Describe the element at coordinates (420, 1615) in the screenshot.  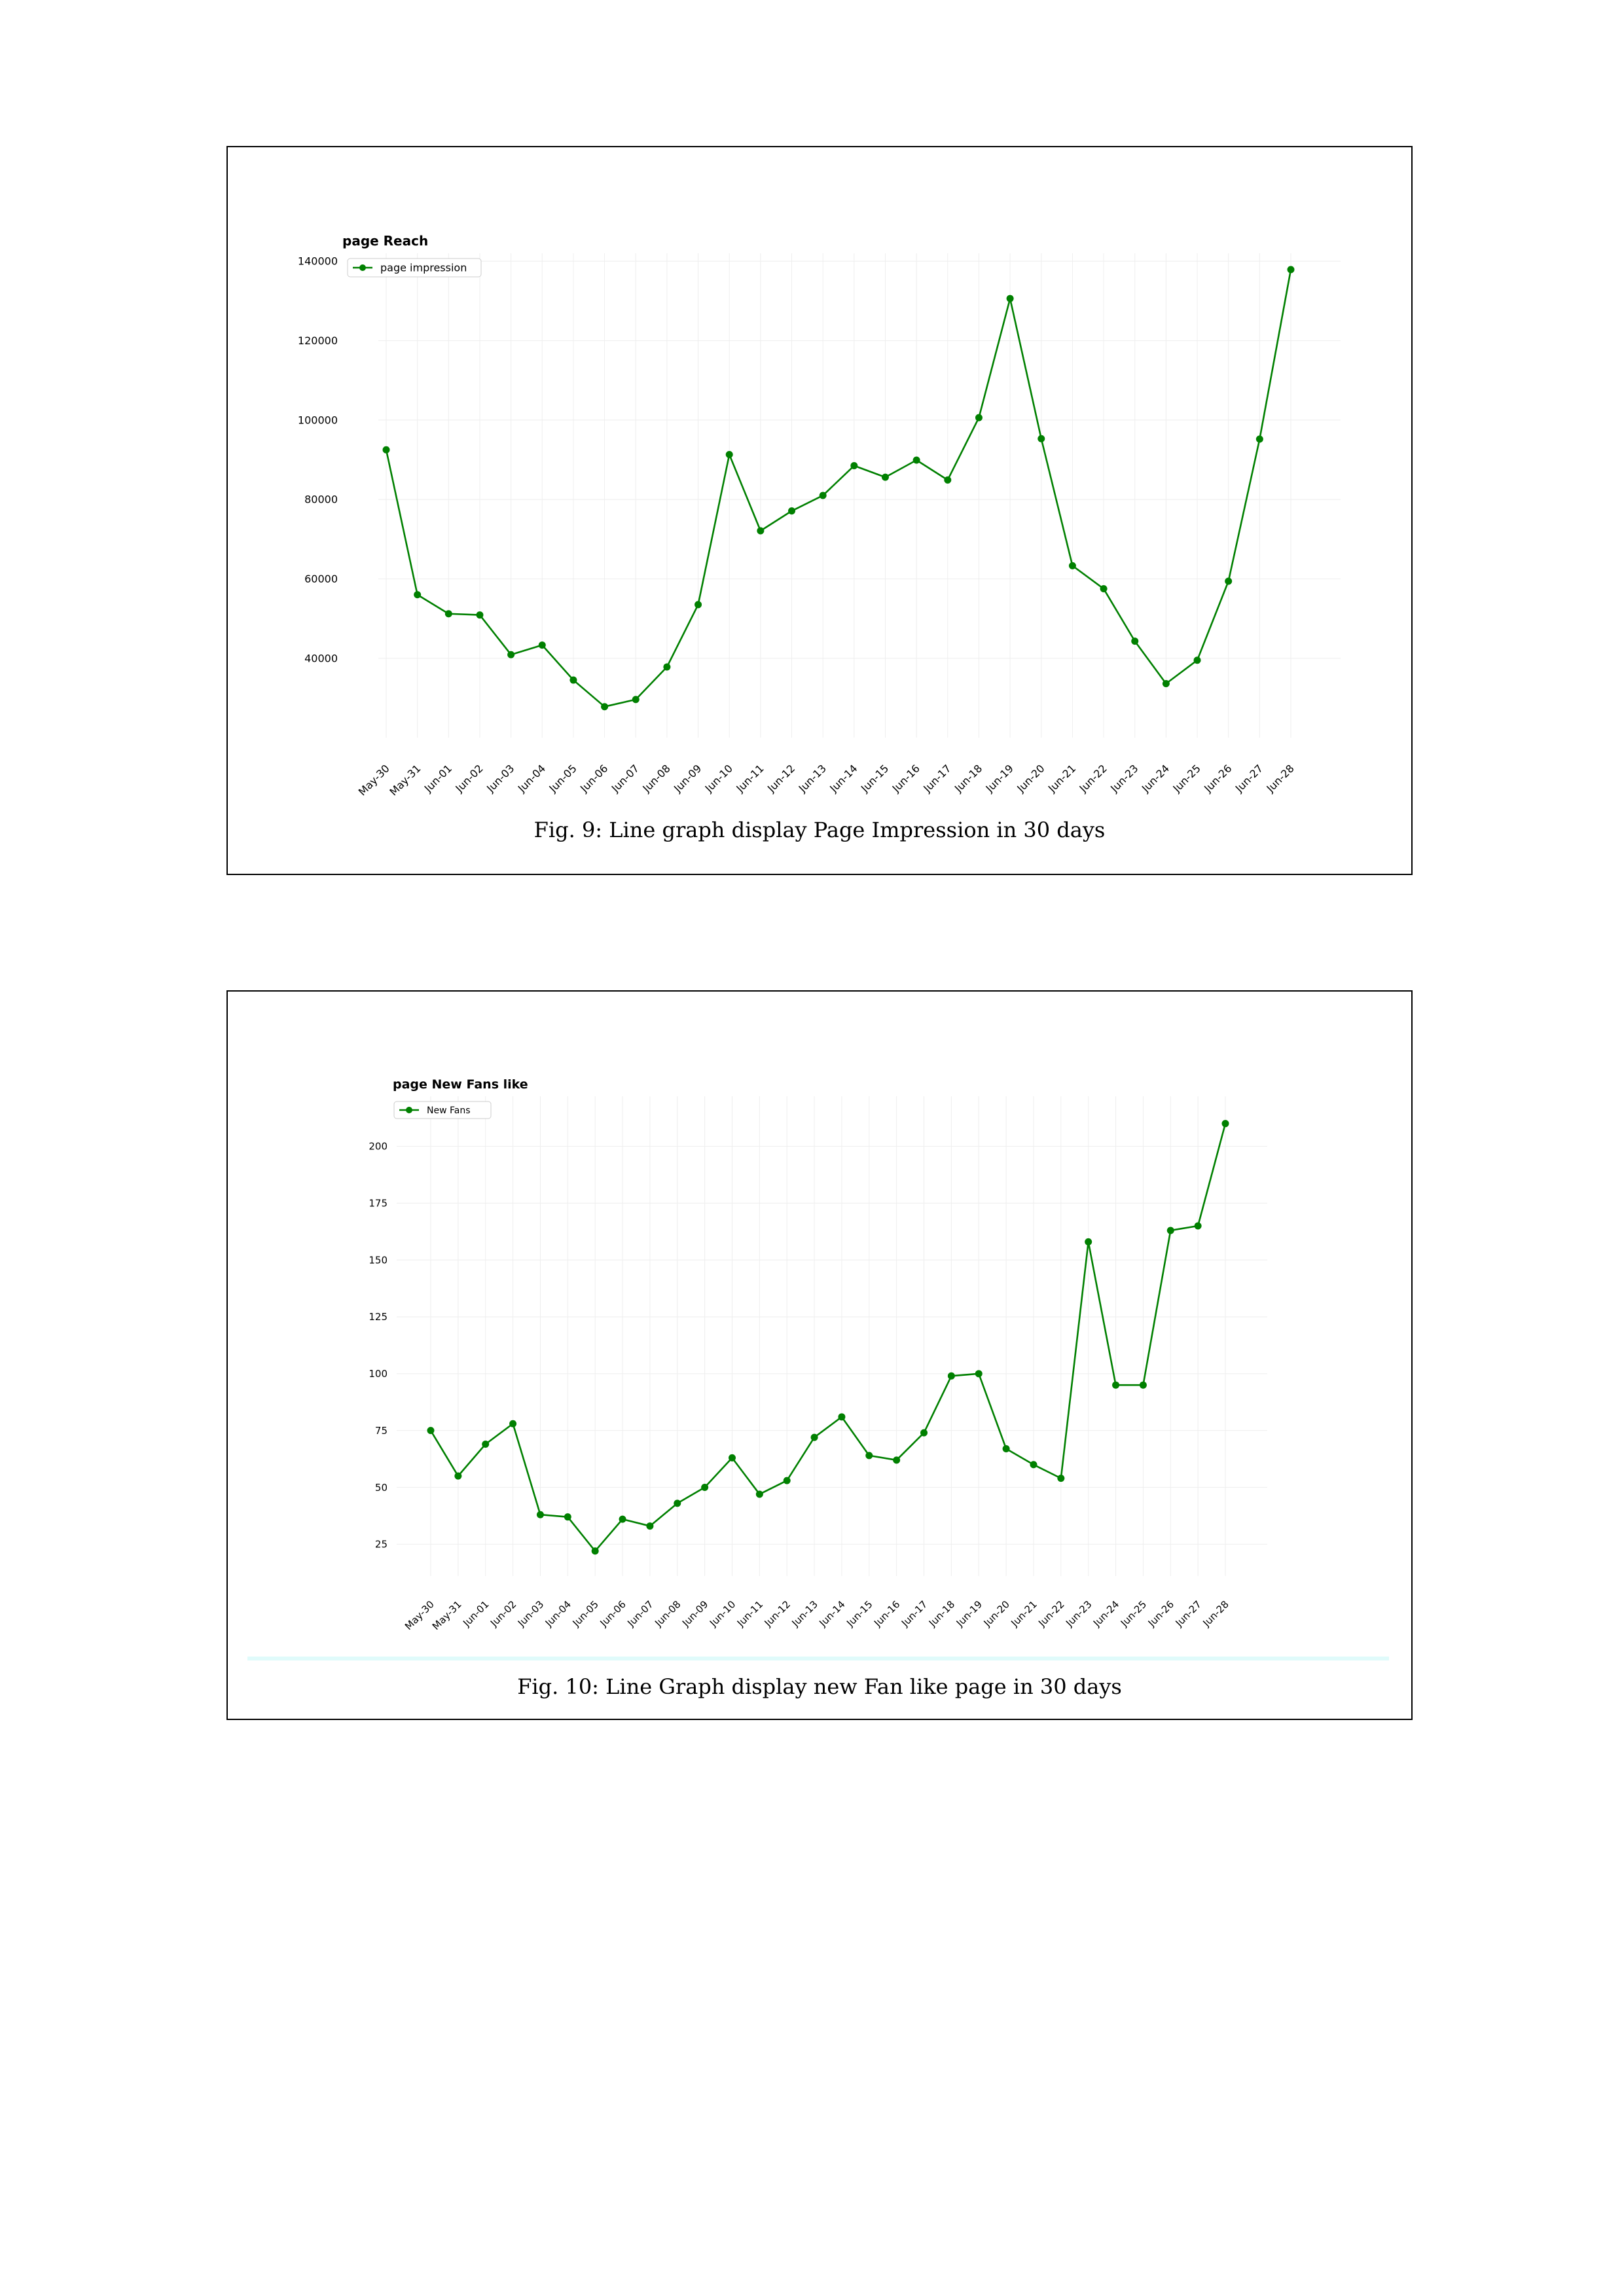
I see `x-tick-label: May-30` at that location.